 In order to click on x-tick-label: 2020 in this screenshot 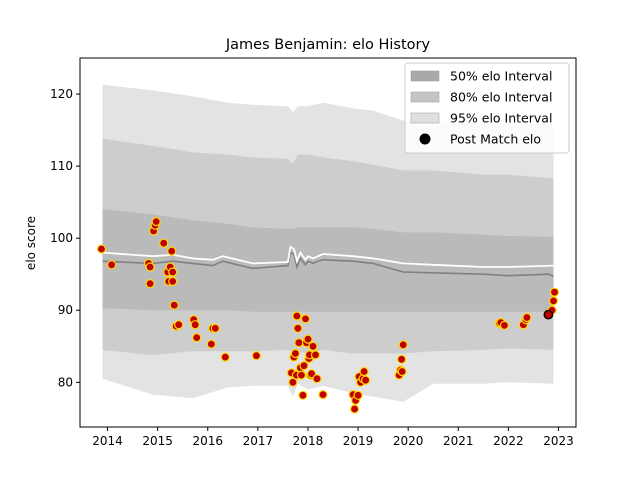, I will do `click(408, 441)`.